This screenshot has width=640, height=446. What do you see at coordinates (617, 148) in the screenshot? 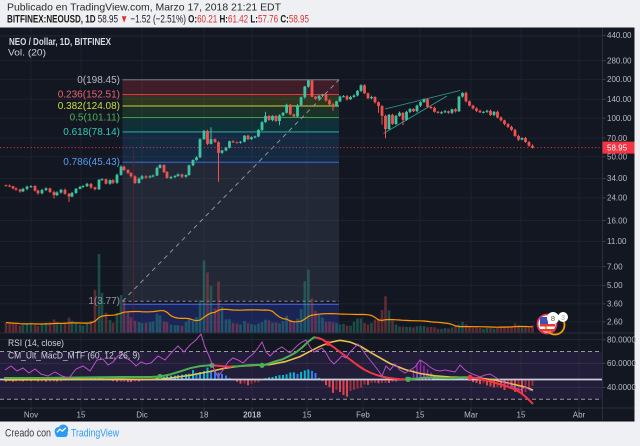
I see `svg-text: 58.95` at bounding box center [617, 148].